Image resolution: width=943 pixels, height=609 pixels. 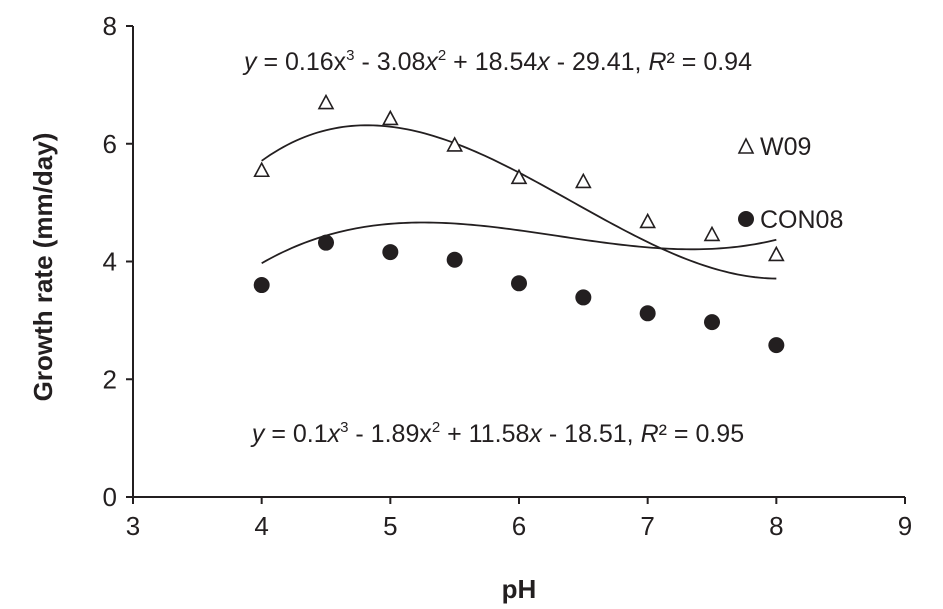 What do you see at coordinates (302, 62) in the screenshot?
I see `eq-part: = 0.16x` at bounding box center [302, 62].